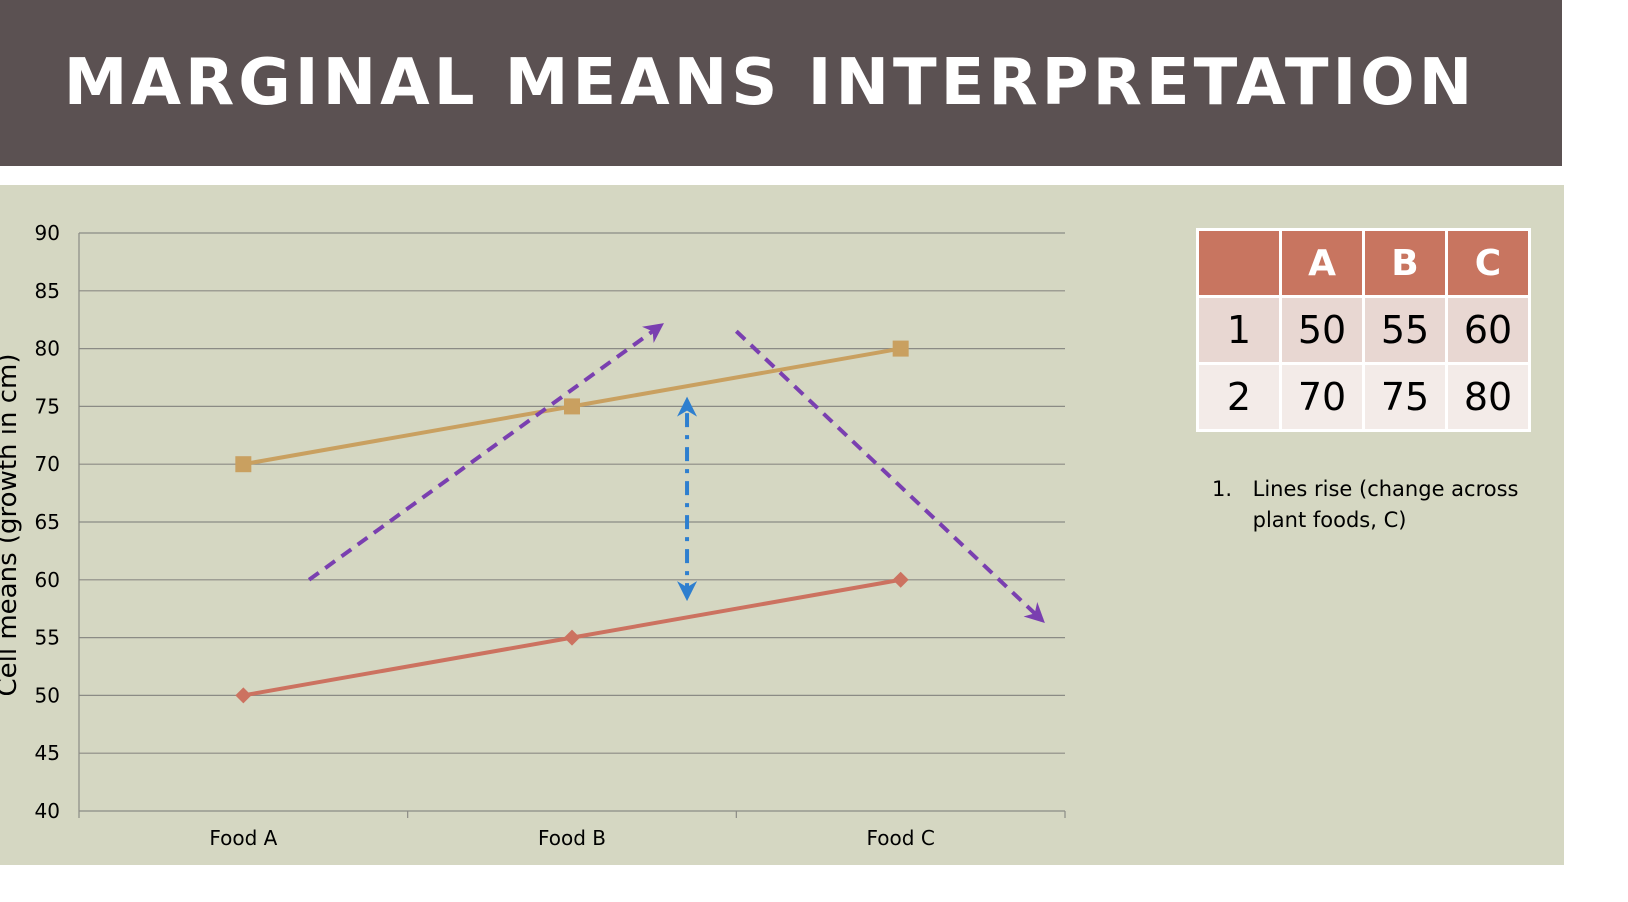  What do you see at coordinates (770, 83) in the screenshot?
I see `slide-title: MARGINAL MEANS INTERPRETATION` at bounding box center [770, 83].